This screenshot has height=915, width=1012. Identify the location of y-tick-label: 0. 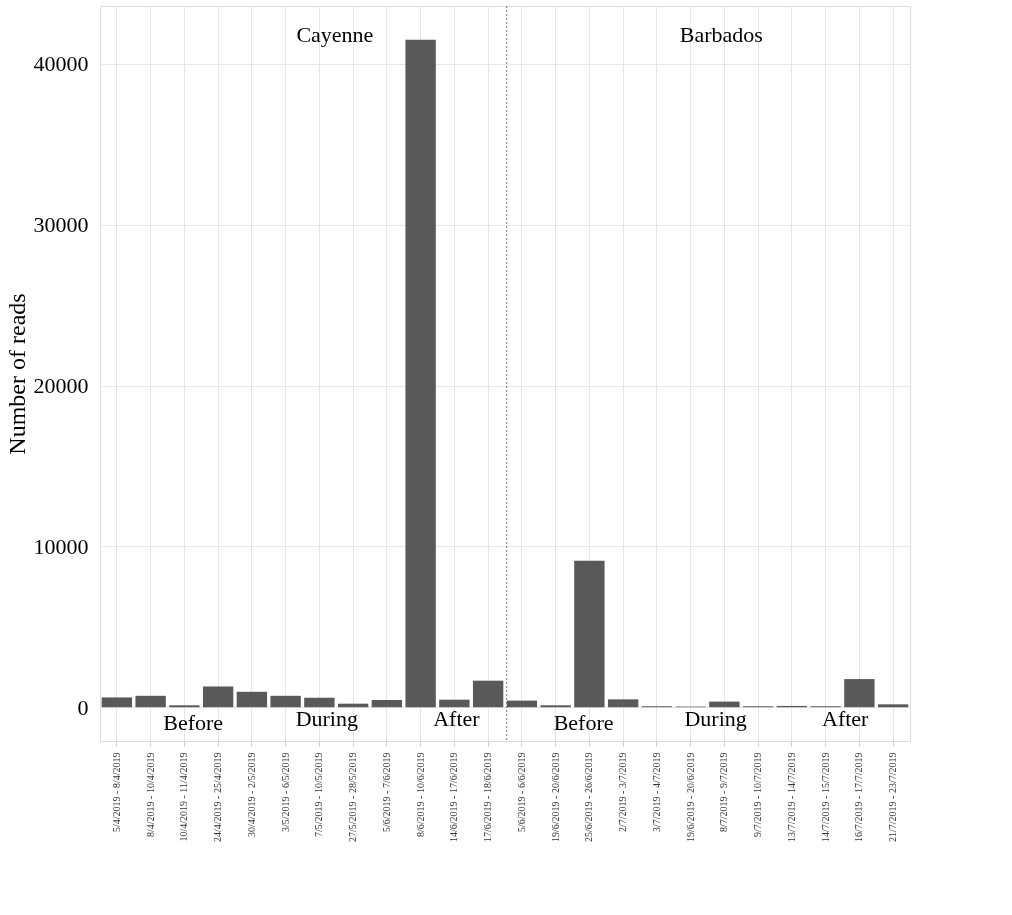
(83, 707).